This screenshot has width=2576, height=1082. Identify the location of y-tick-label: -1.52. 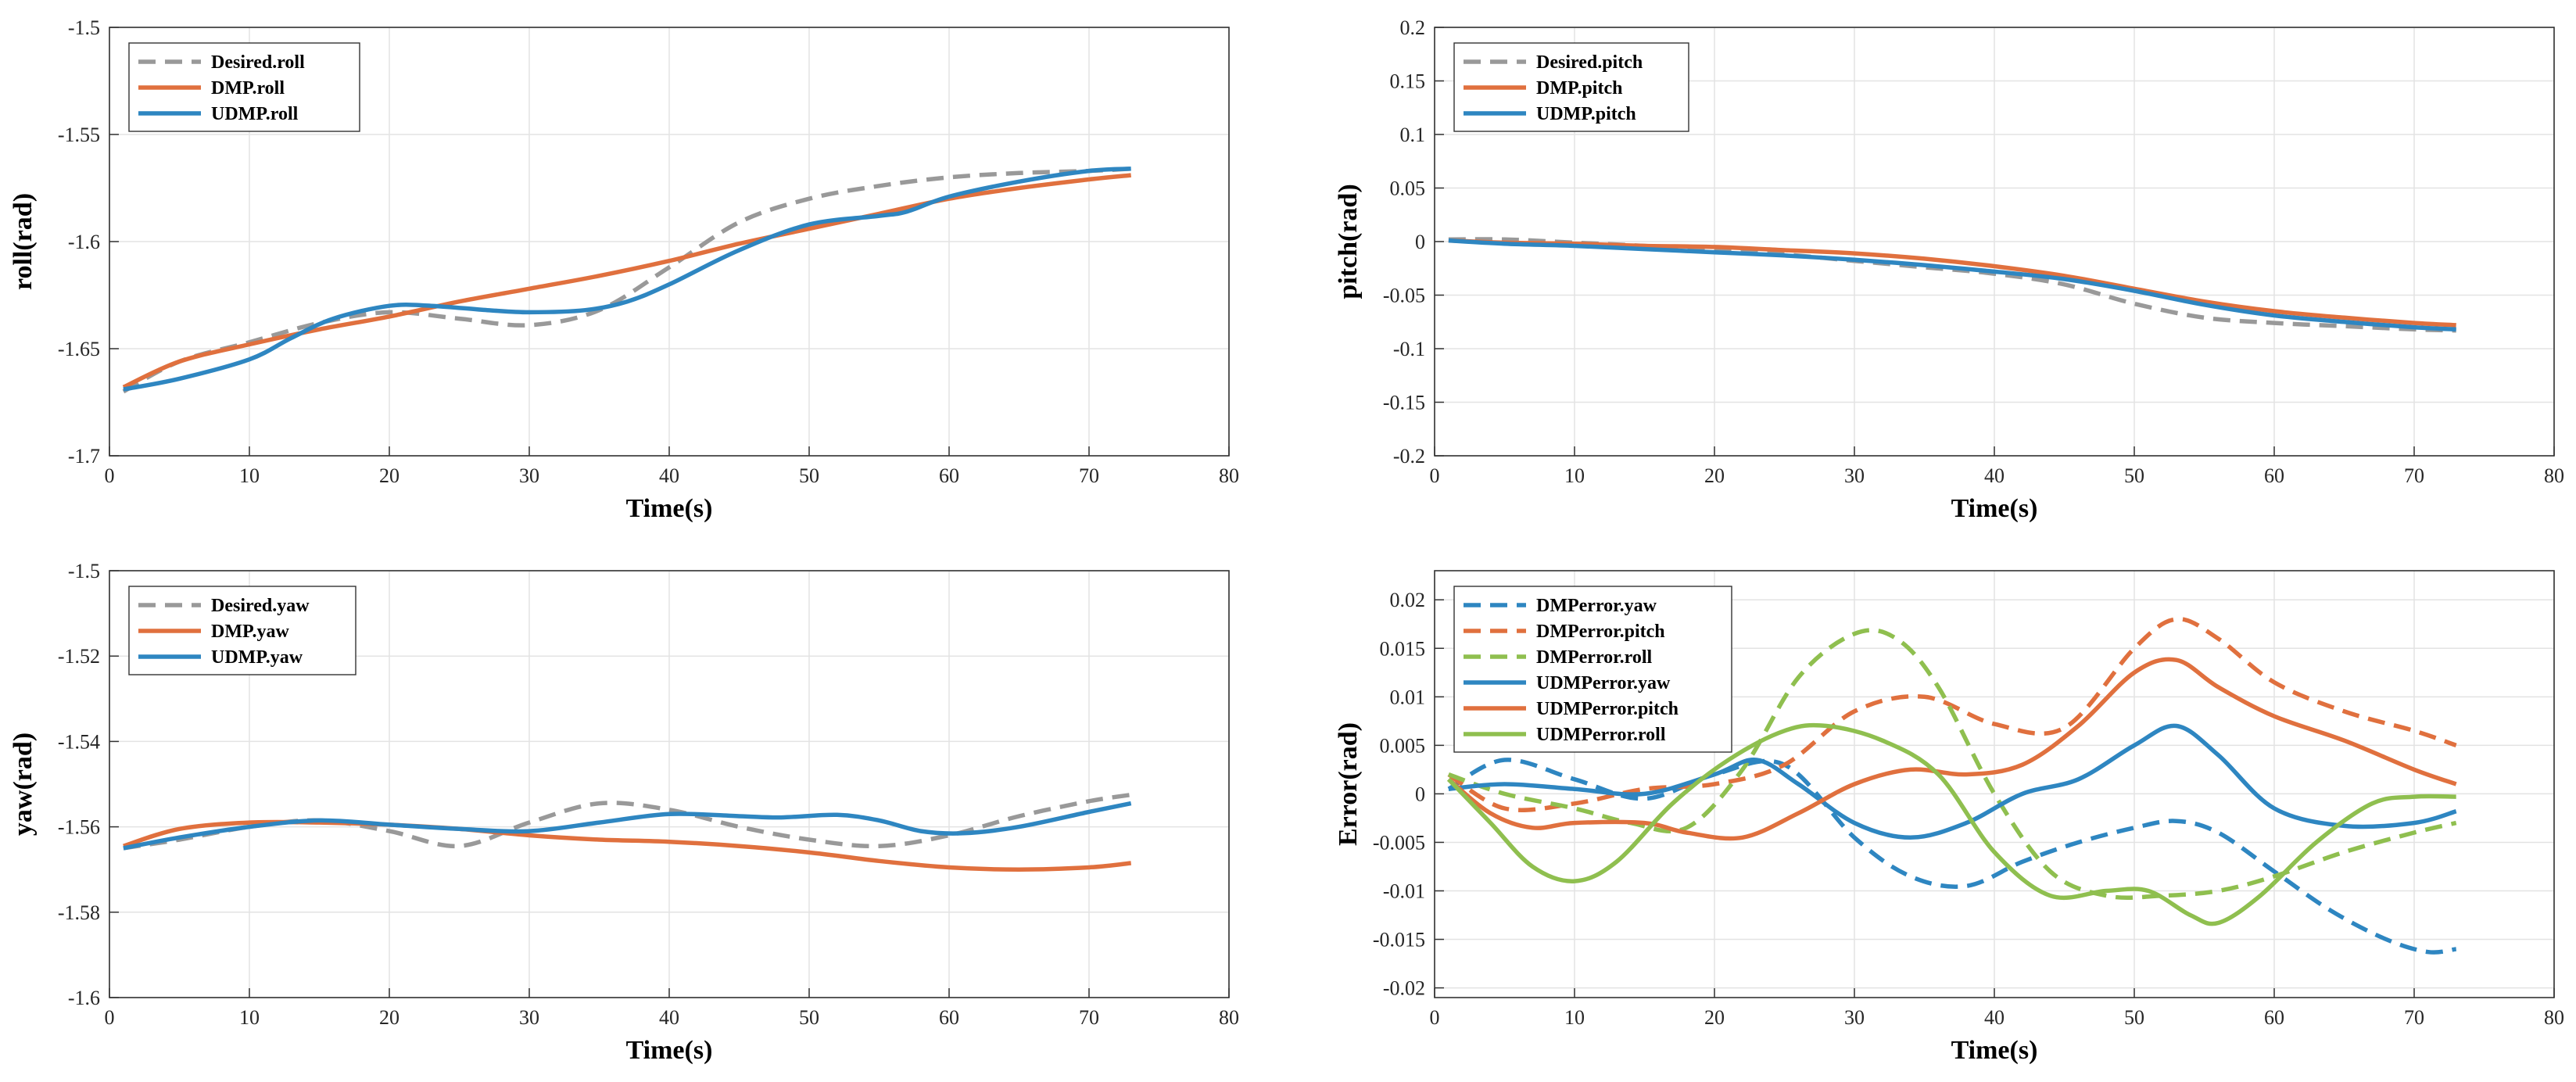
(79, 656).